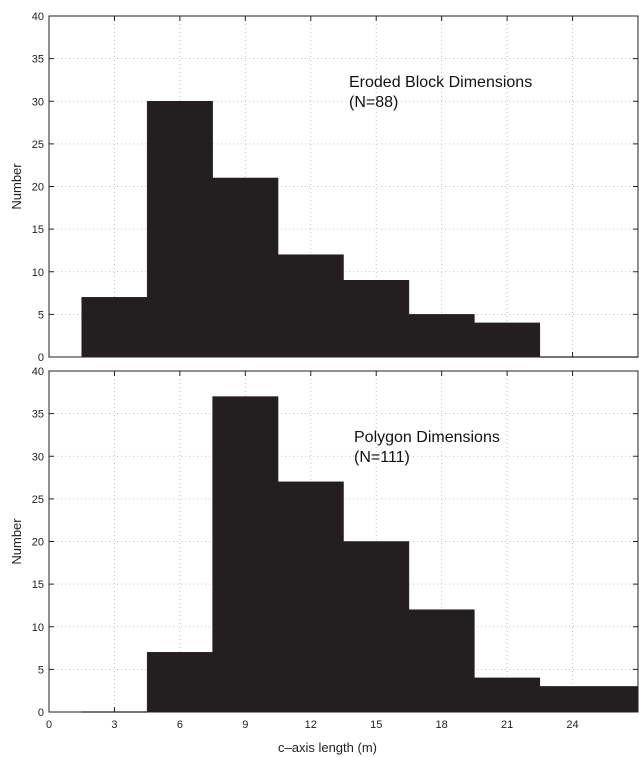 The height and width of the screenshot is (757, 639). What do you see at coordinates (49, 725) in the screenshot?
I see `x-tick-label: 0` at bounding box center [49, 725].